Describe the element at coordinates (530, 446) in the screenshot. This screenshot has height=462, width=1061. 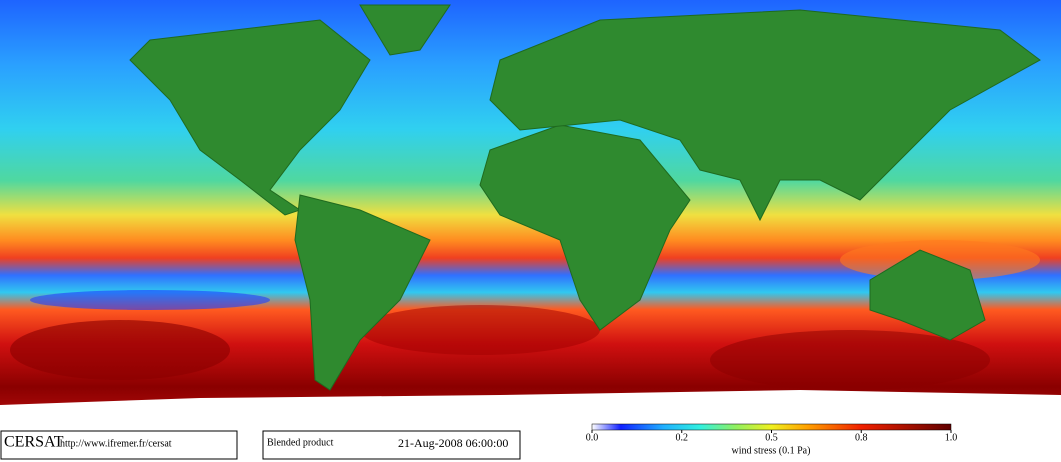
I see `footer` at that location.